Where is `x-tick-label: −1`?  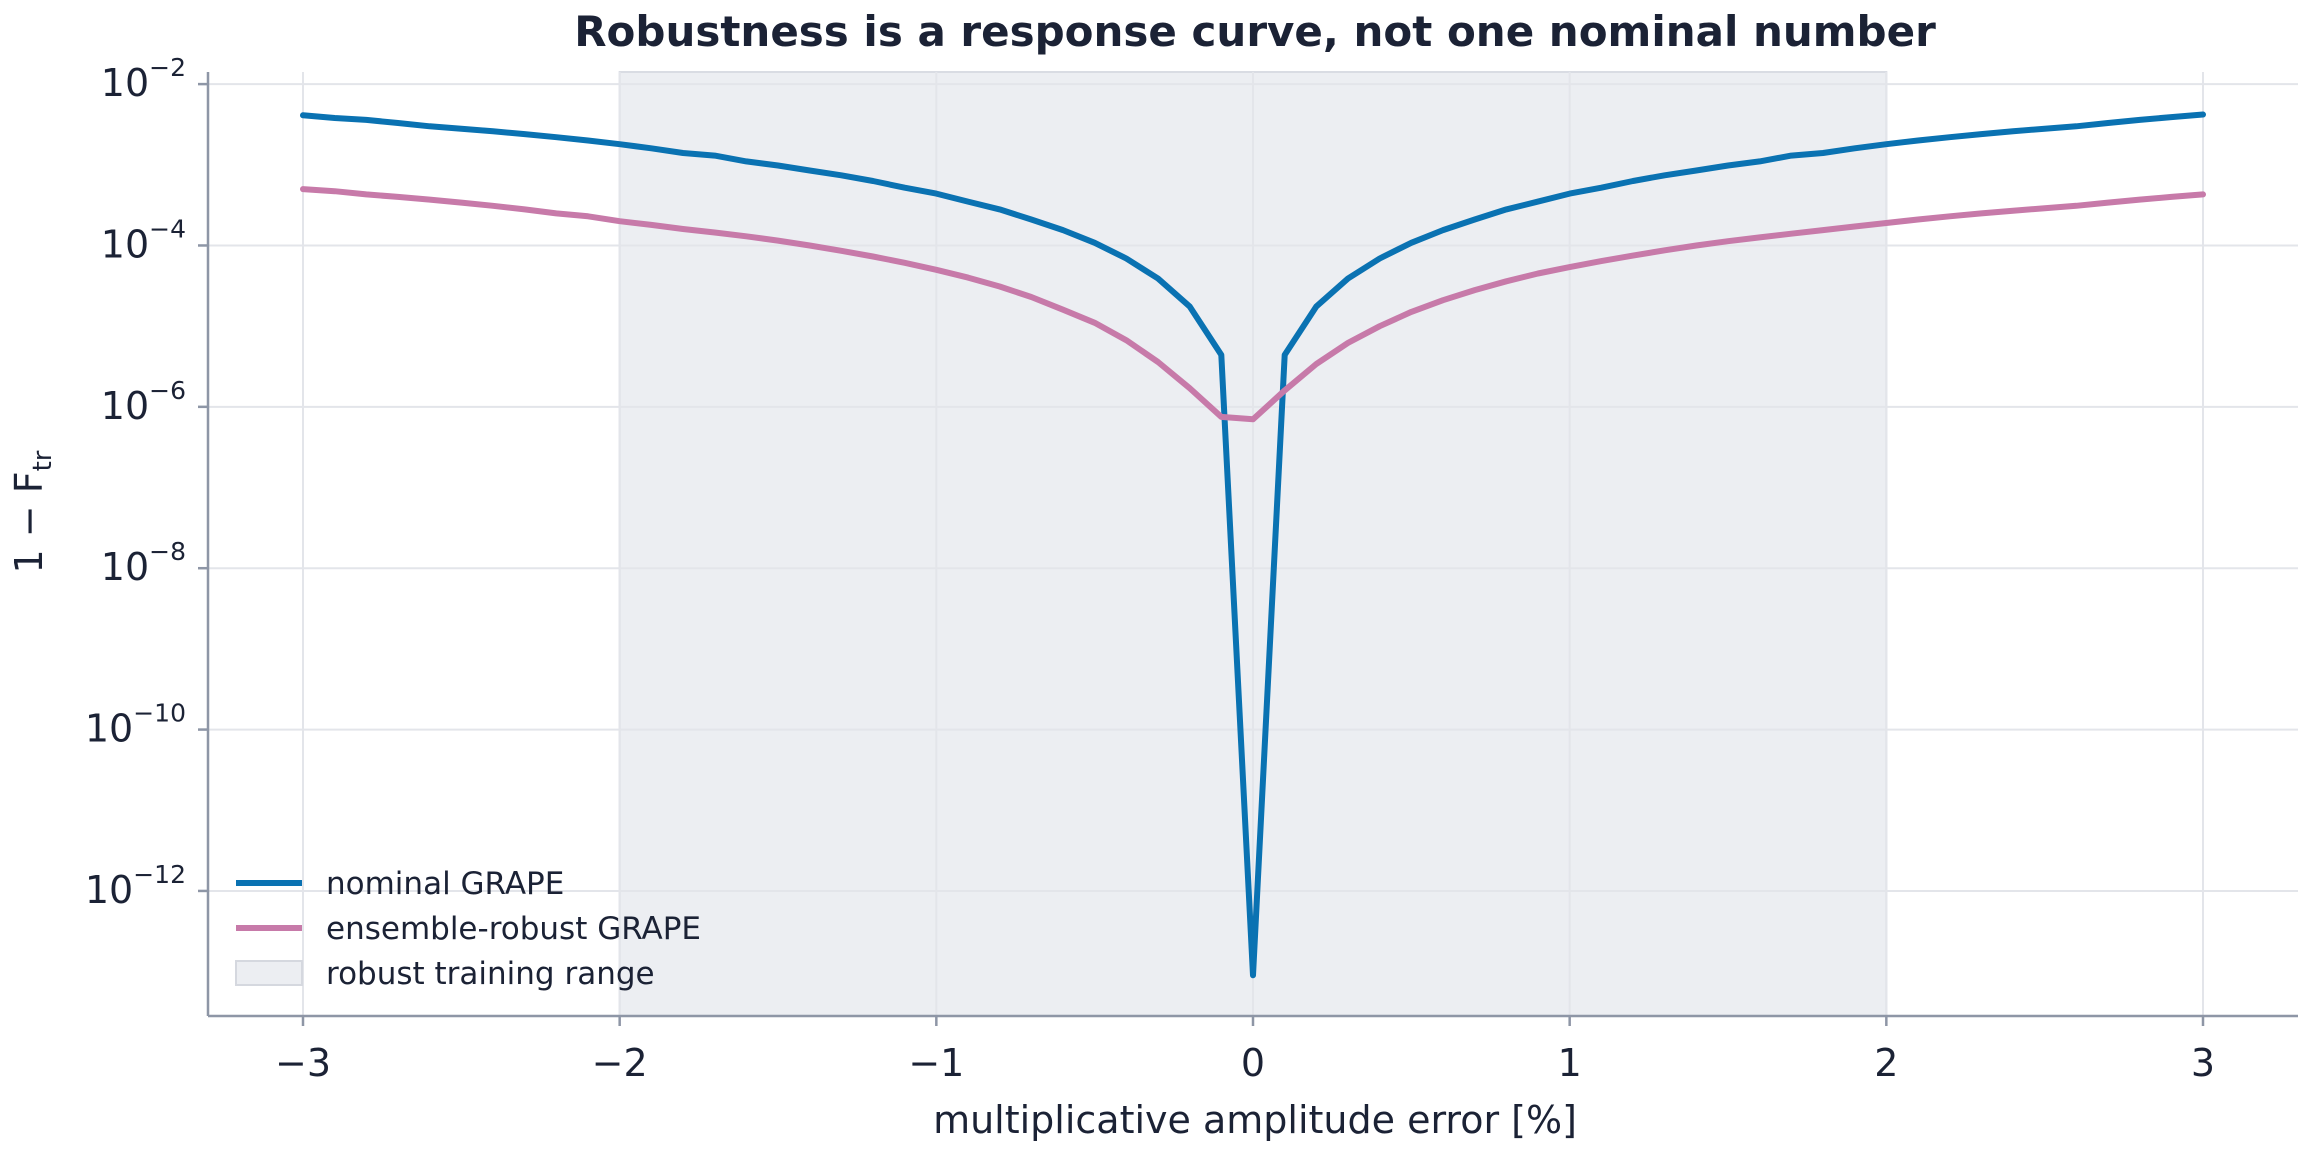
x-tick-label: −1 is located at coordinates (936, 1063).